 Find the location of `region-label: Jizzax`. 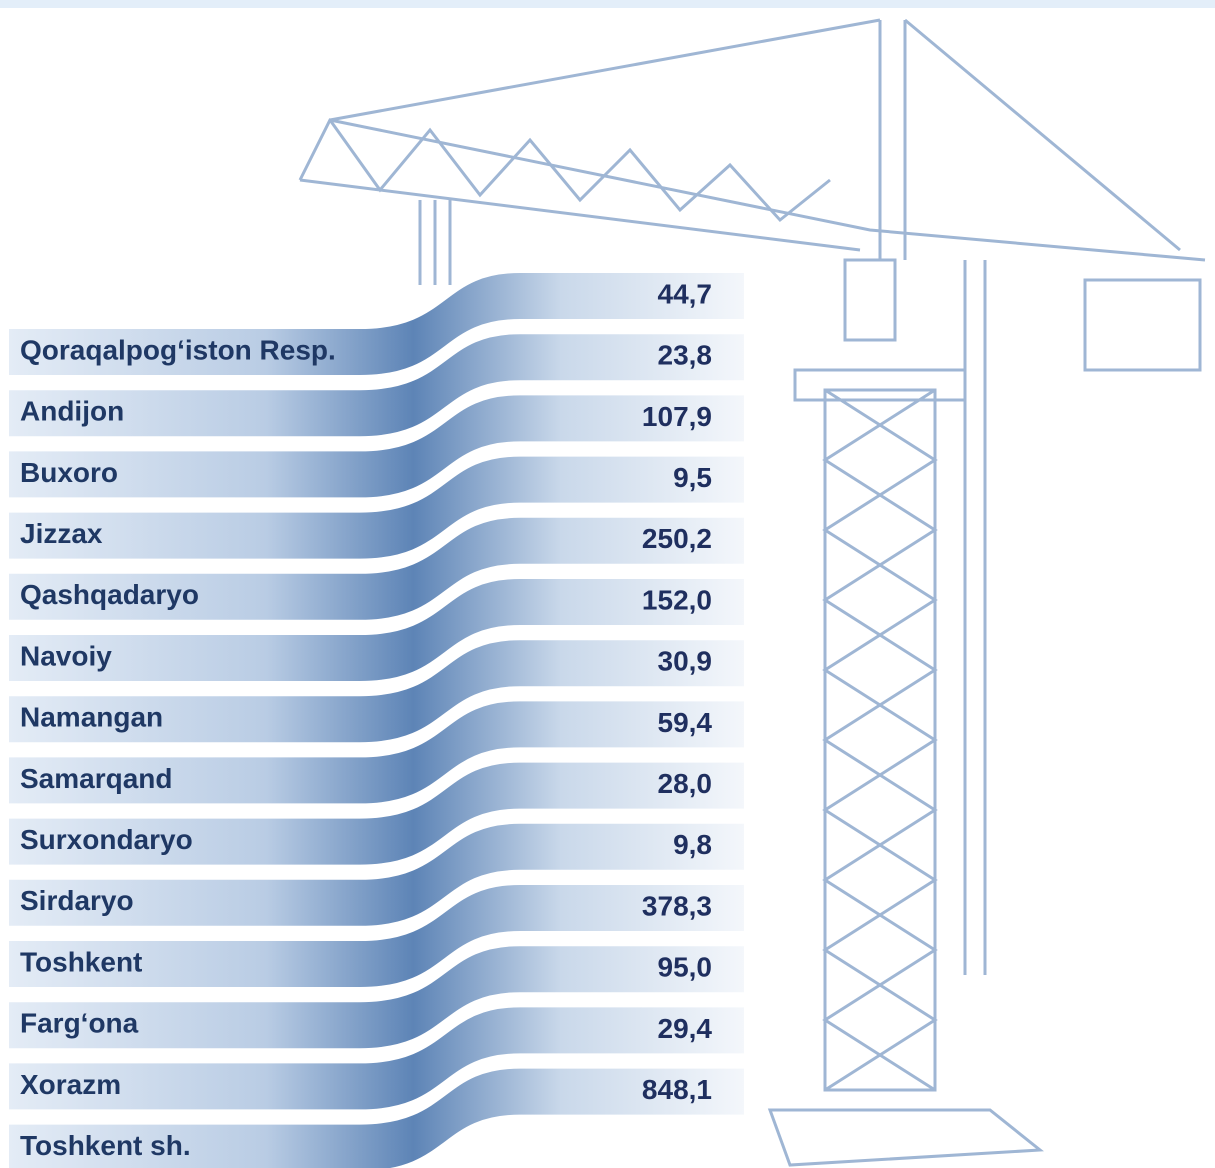

region-label: Jizzax is located at coordinates (61, 533).